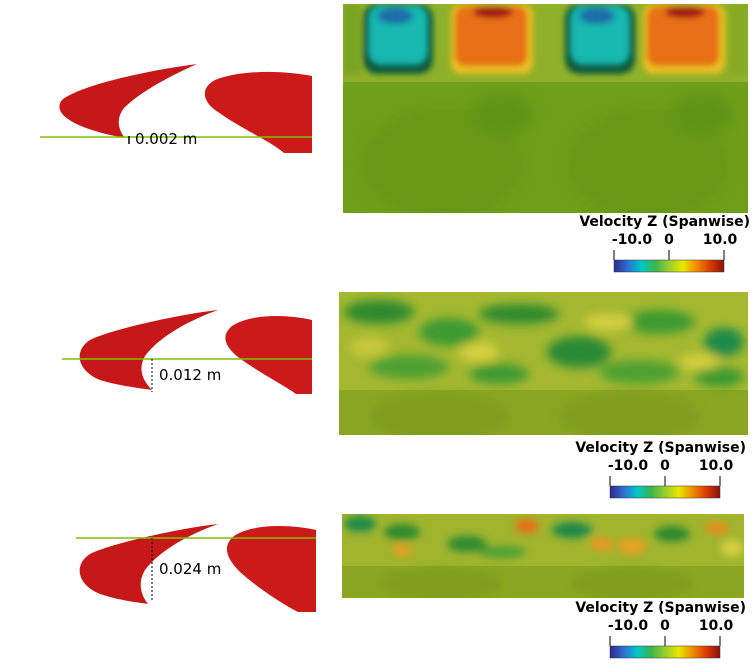 The image size is (754, 669). Describe the element at coordinates (190, 569) in the screenshot. I see `distance-label: 0.024 m` at that location.